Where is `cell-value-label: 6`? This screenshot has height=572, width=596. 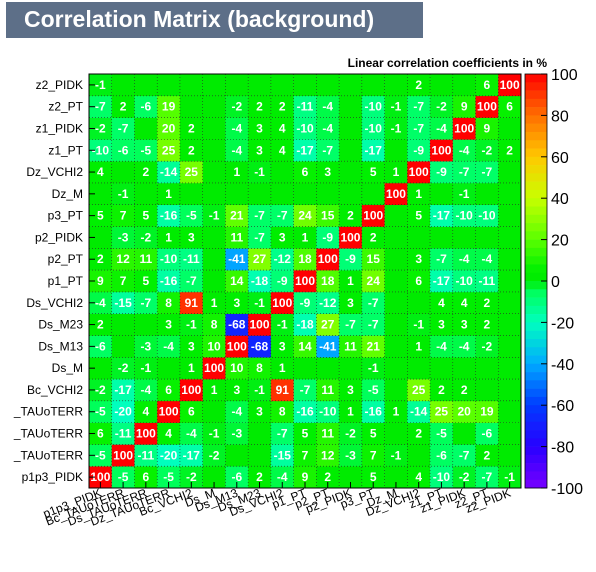 cell-value-label: 6 is located at coordinates (418, 281).